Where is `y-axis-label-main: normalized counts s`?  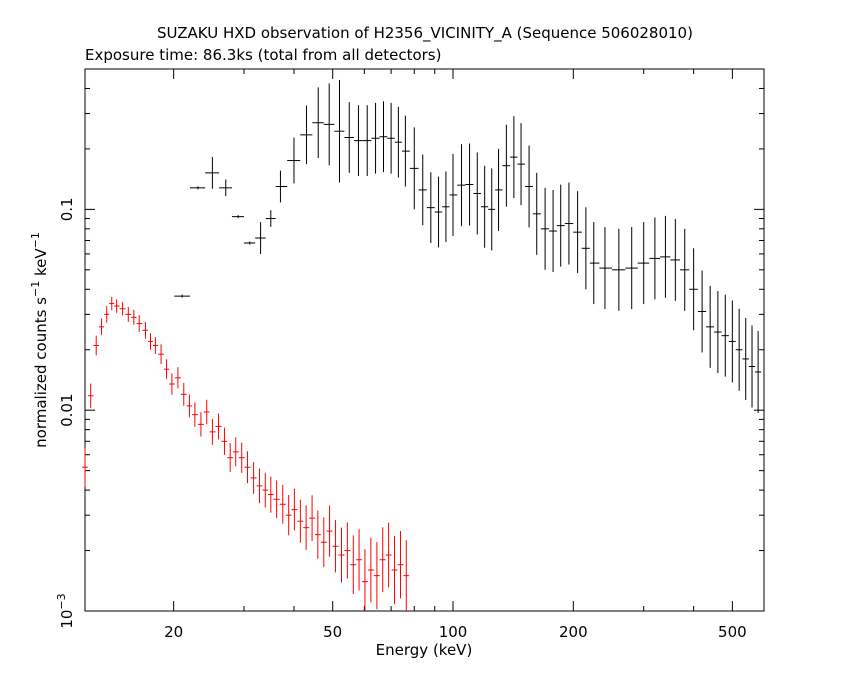
y-axis-label-main: normalized counts s is located at coordinates (41, 372).